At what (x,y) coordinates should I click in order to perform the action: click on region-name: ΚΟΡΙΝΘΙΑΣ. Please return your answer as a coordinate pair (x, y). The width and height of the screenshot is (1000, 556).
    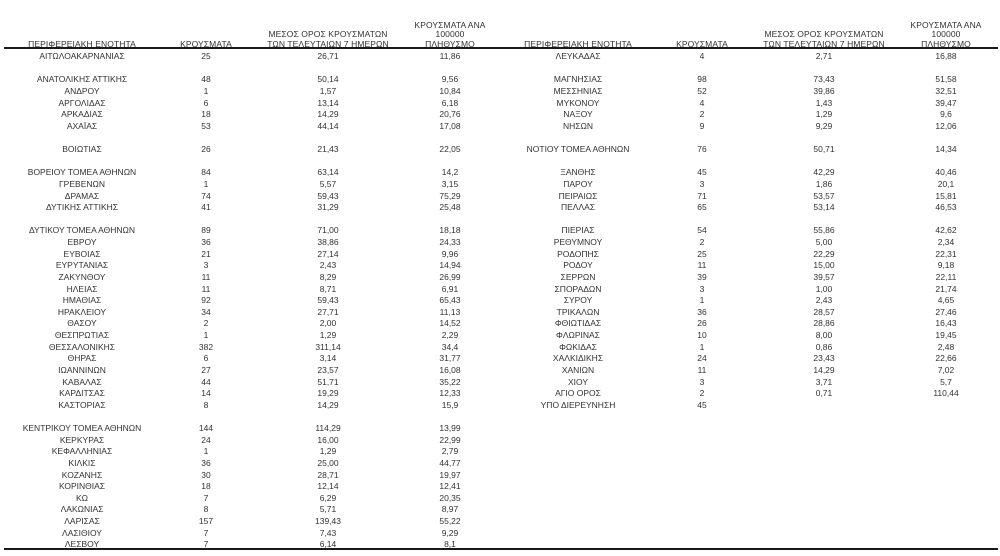
    Looking at the image, I should click on (82, 486).